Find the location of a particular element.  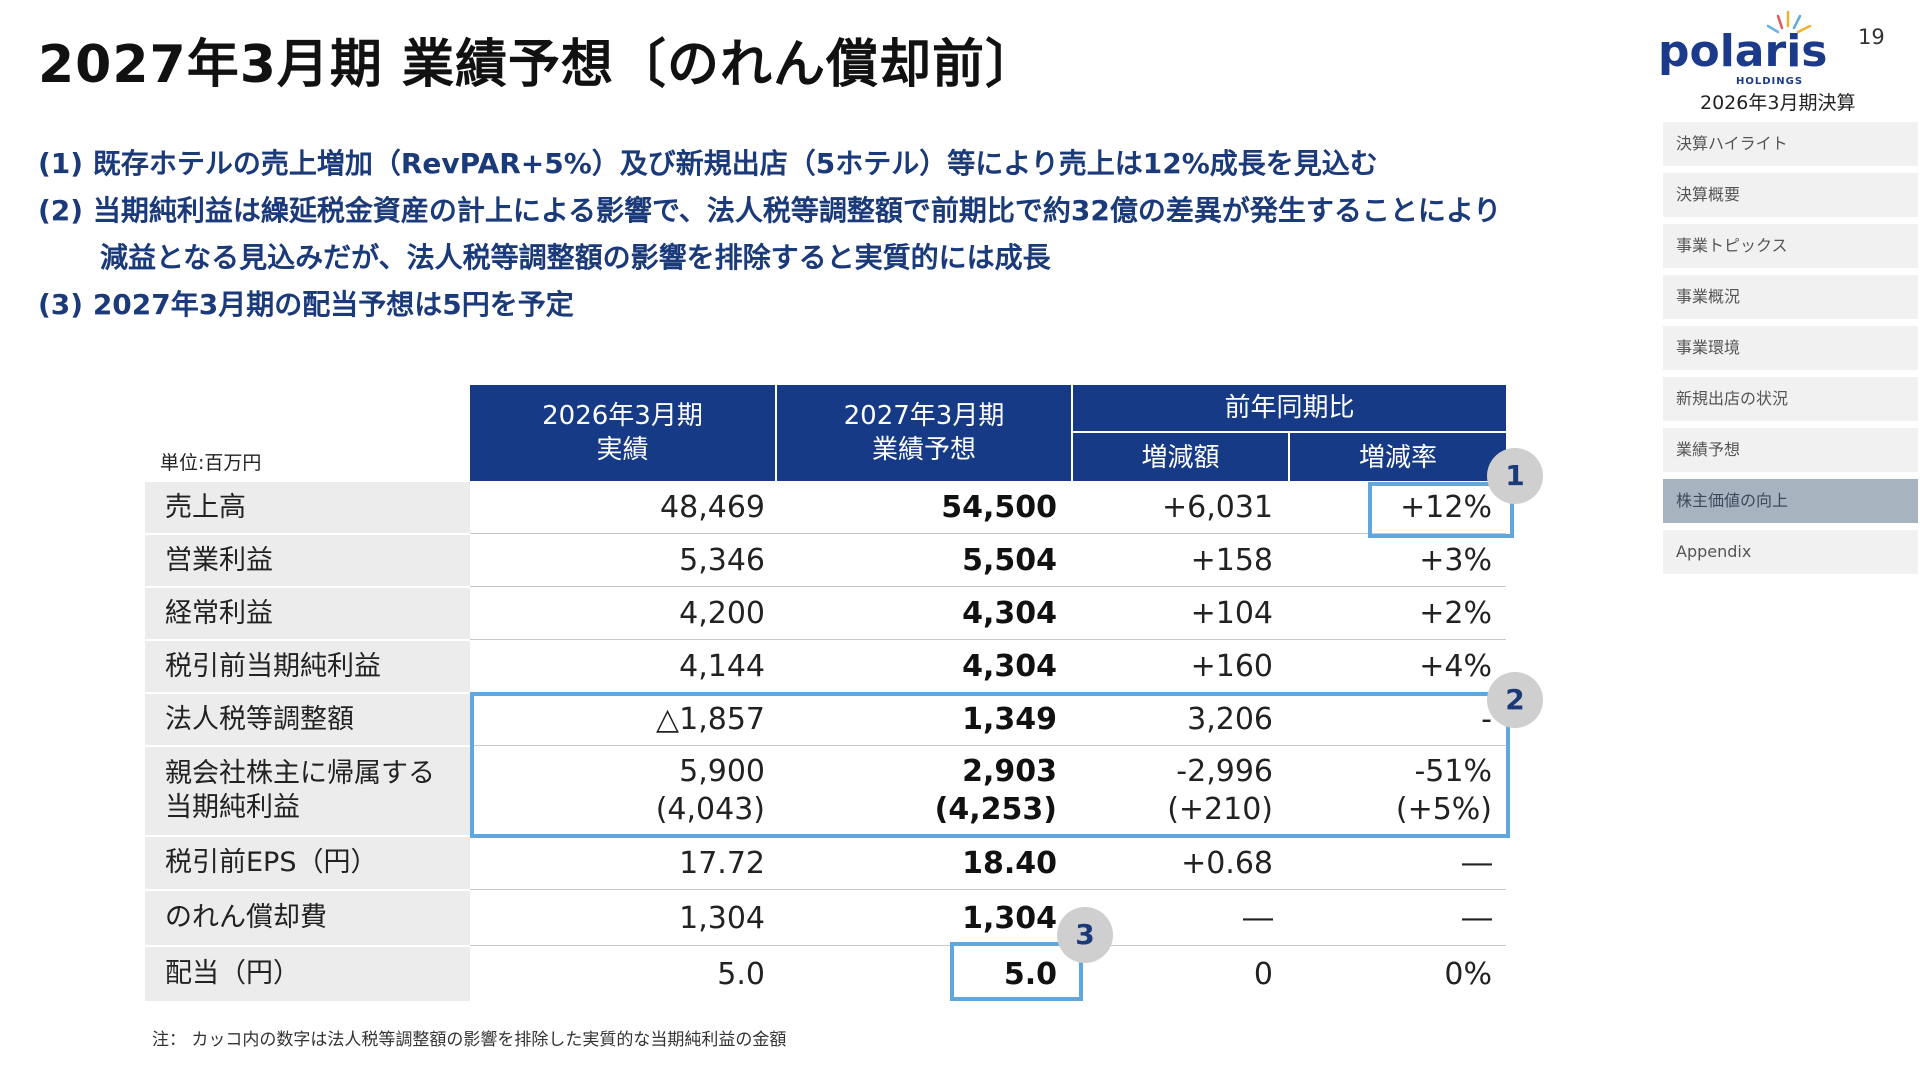

header-forecast-2027: 2027年3月期 業績予想 is located at coordinates (924, 433).